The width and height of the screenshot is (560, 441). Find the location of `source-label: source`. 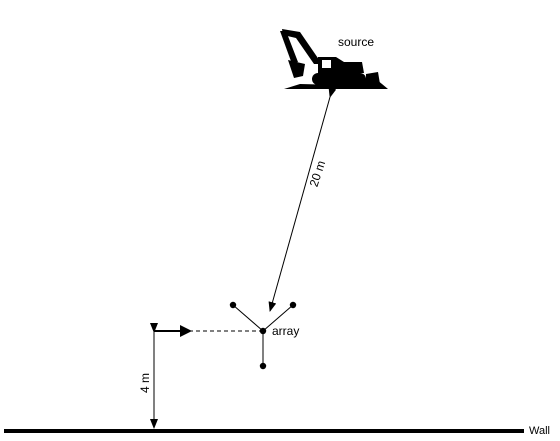

source-label: source is located at coordinates (356, 42).